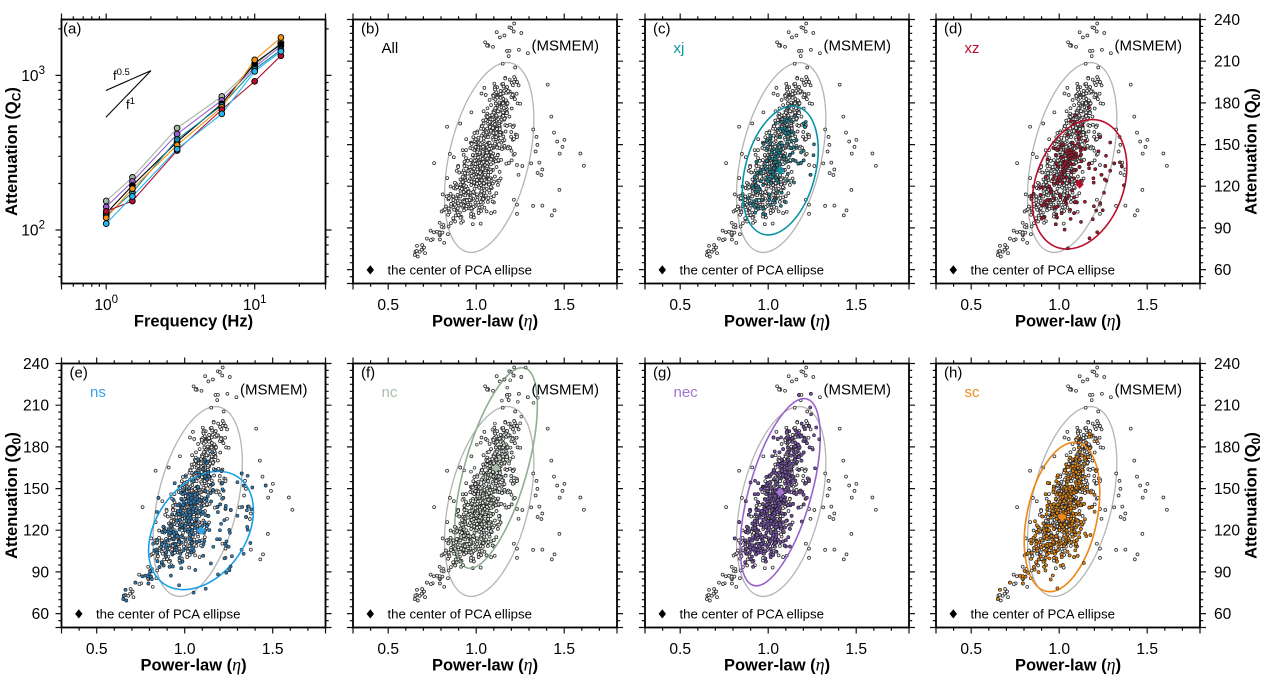 The width and height of the screenshot is (1270, 683). I want to click on svg-text: (b), so click(370, 28).